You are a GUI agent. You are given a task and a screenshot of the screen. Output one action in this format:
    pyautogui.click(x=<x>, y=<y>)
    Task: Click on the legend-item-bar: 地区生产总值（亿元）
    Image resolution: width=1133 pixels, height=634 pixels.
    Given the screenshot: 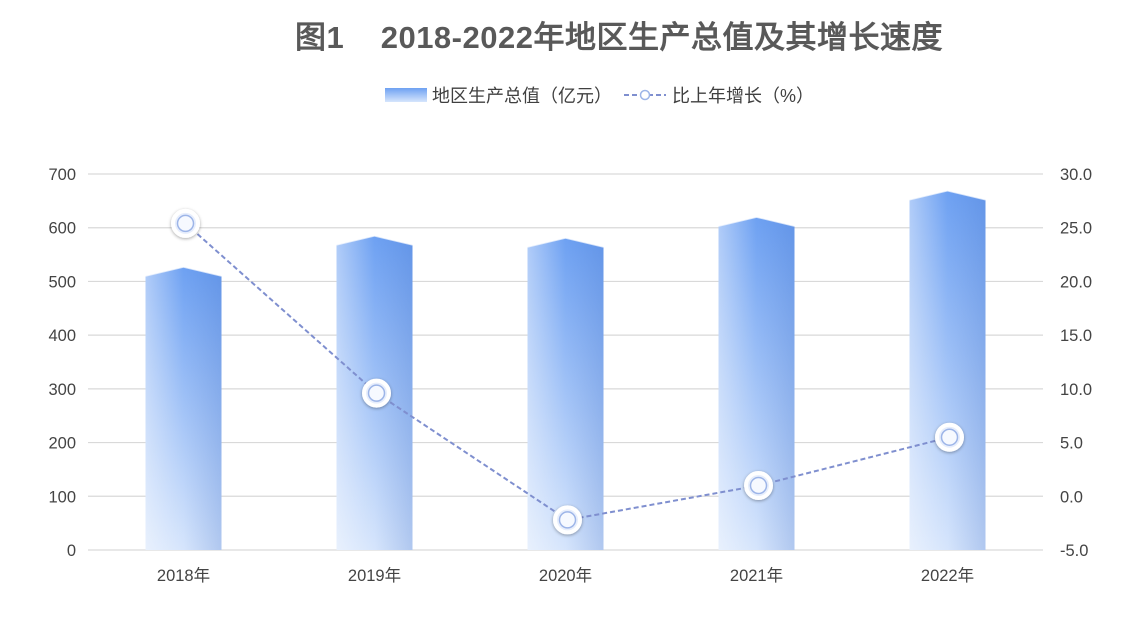 What is the action you would take?
    pyautogui.click(x=498, y=96)
    